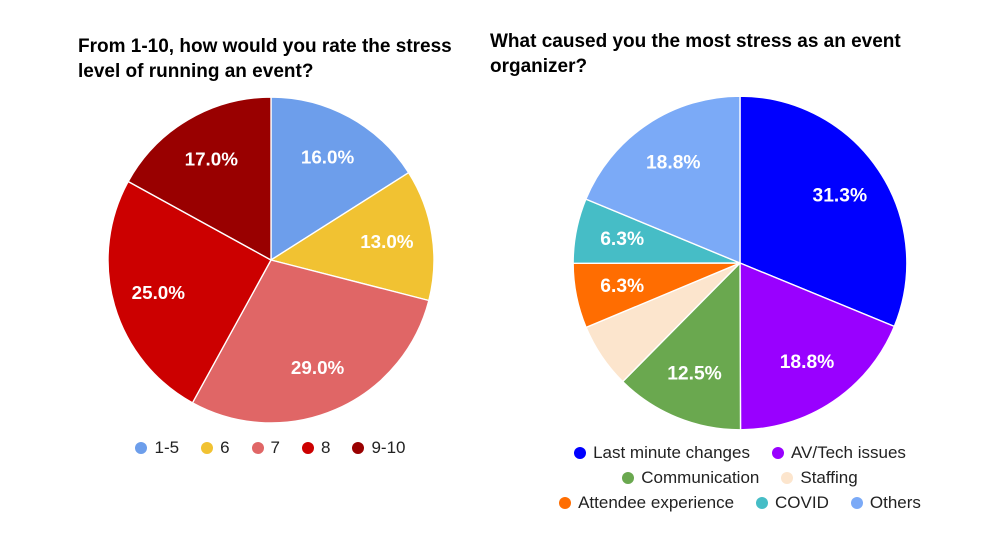 This screenshot has height=550, width=1000. I want to click on legend-item-attendee-experience: Attendee experience, so click(646, 503).